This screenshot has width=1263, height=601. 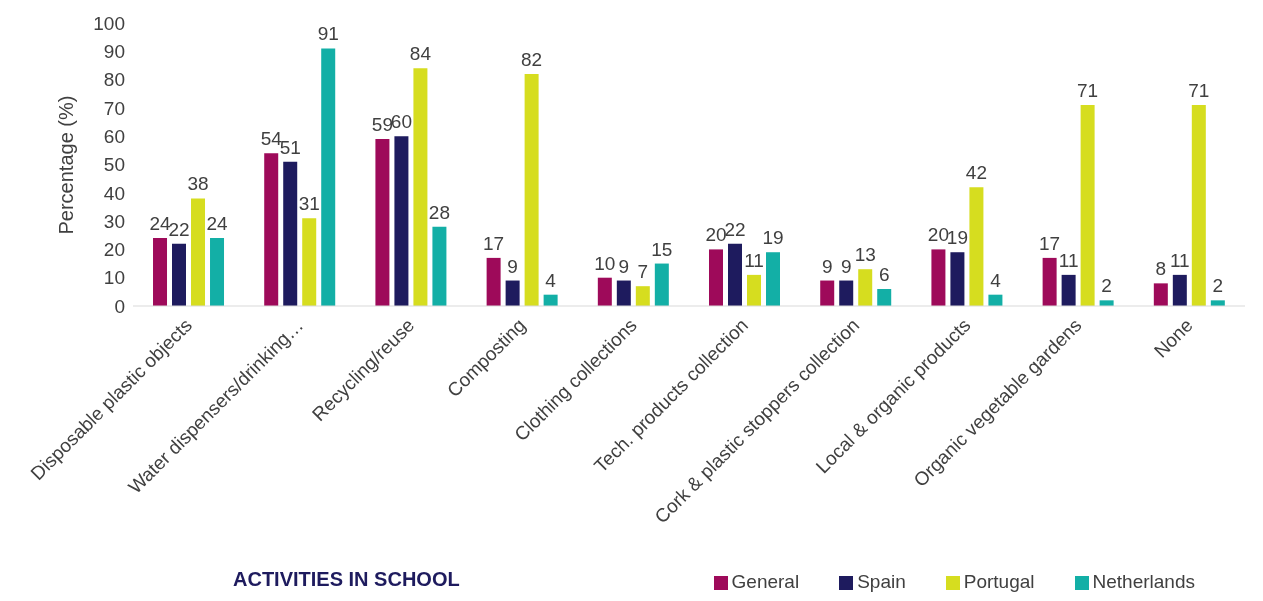 What do you see at coordinates (881, 581) in the screenshot?
I see `legend-label: Spain` at bounding box center [881, 581].